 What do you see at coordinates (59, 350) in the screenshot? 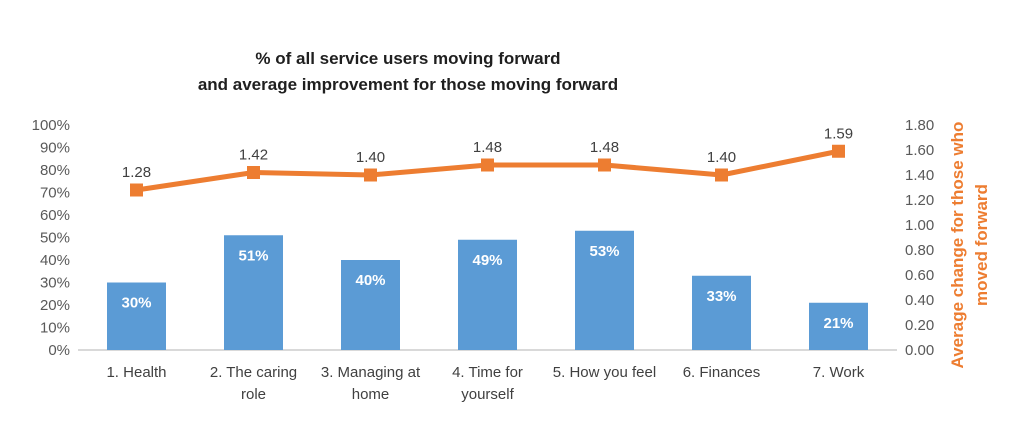
I see `left-axis-tick-label: 0%` at bounding box center [59, 350].